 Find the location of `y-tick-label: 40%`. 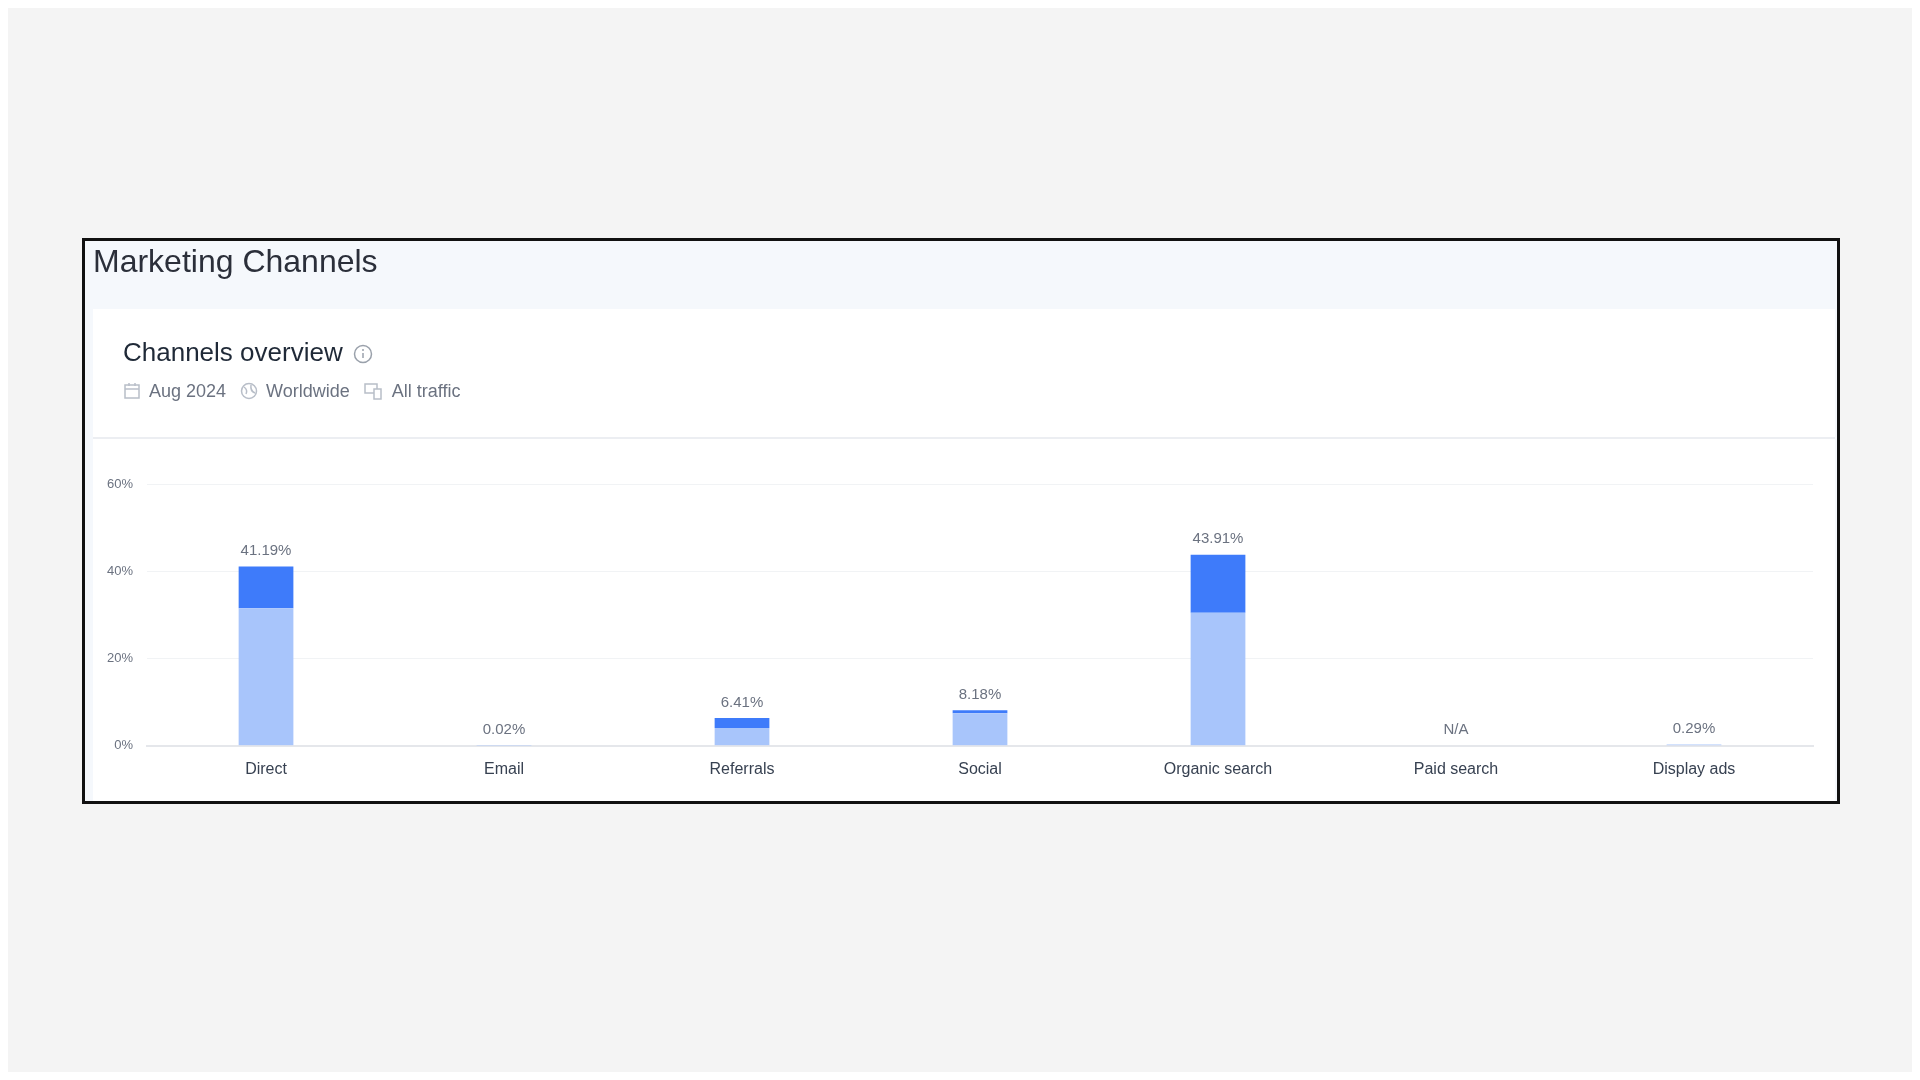

y-tick-label: 40% is located at coordinates (120, 571).